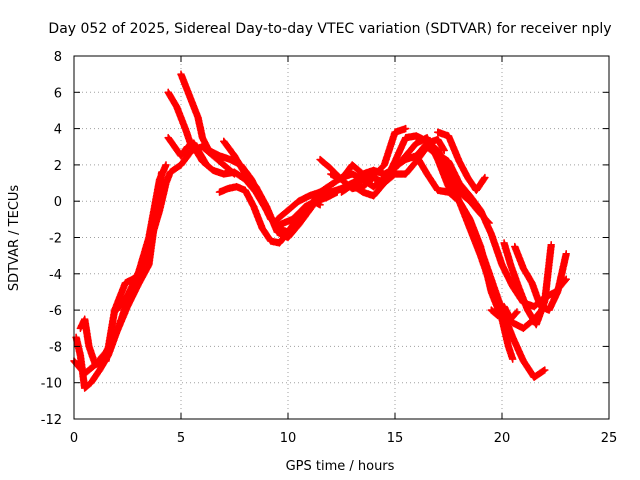 This screenshot has width=640, height=480. I want to click on y-tick-label: 6, so click(58, 93).